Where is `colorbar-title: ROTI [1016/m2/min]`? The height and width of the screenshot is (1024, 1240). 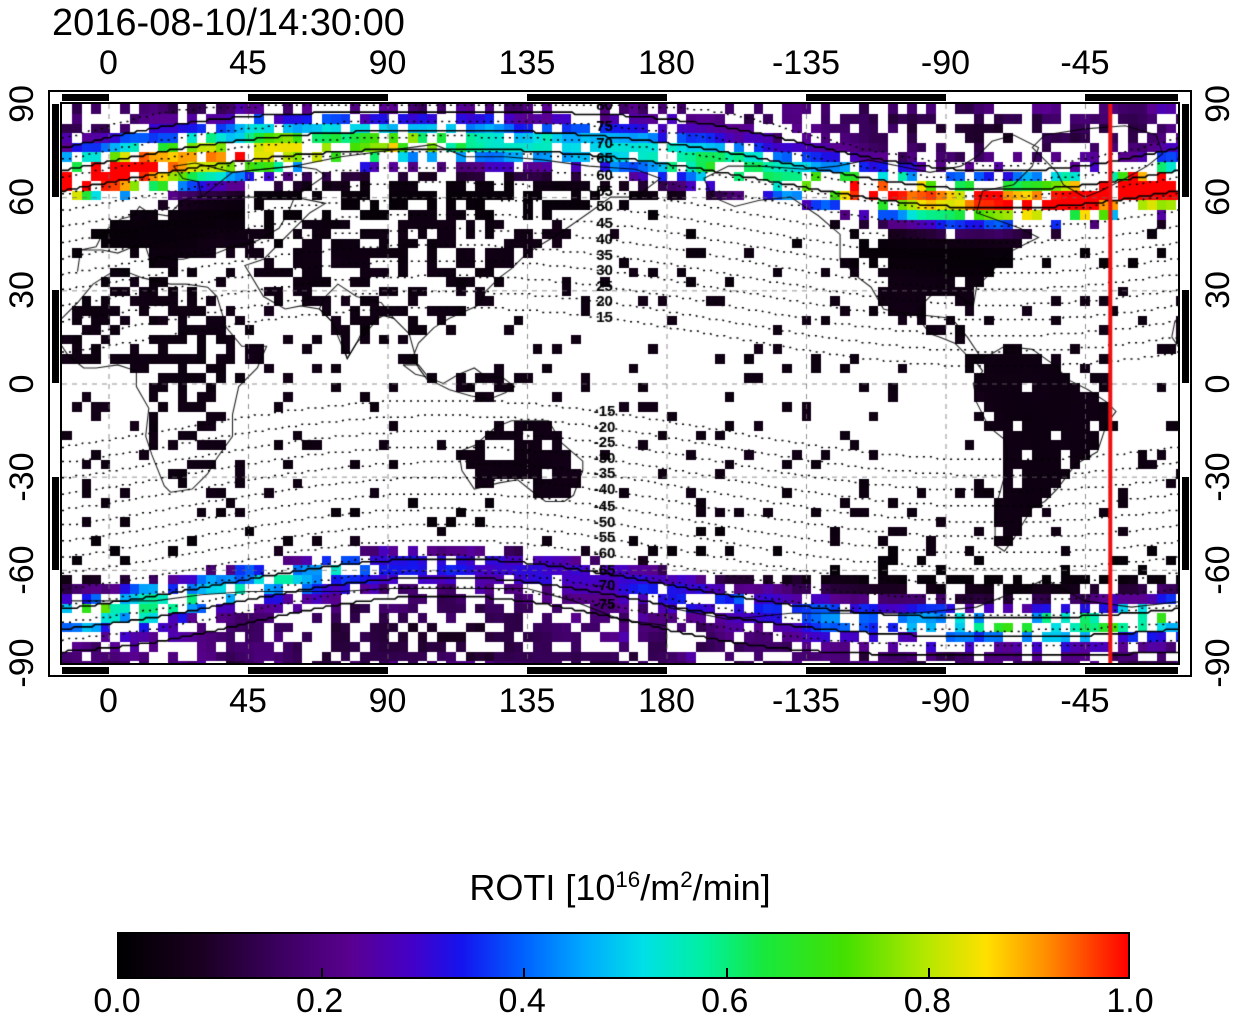 colorbar-title: ROTI [1016/m2/min] is located at coordinates (619, 888).